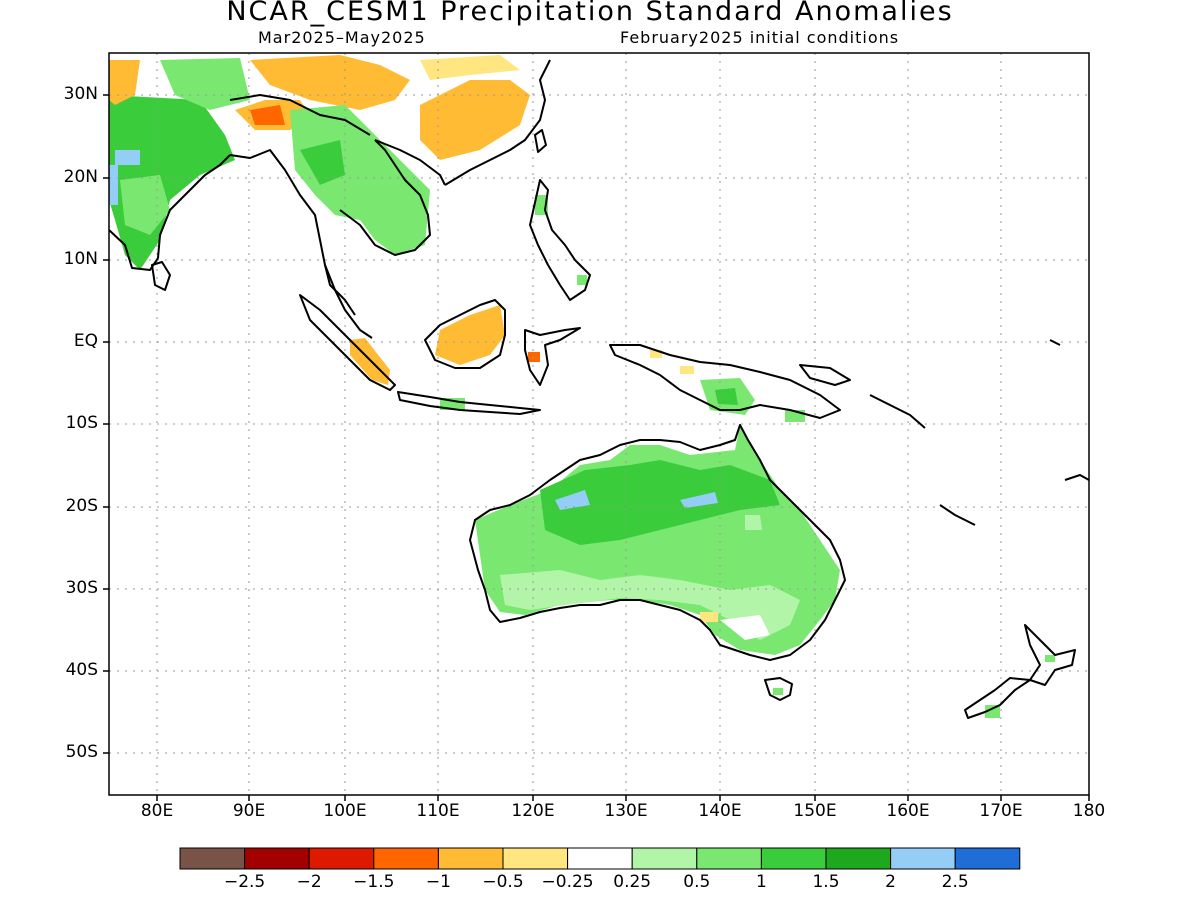 The image size is (1200, 900). I want to click on lat-label: 10S, so click(81, 423).